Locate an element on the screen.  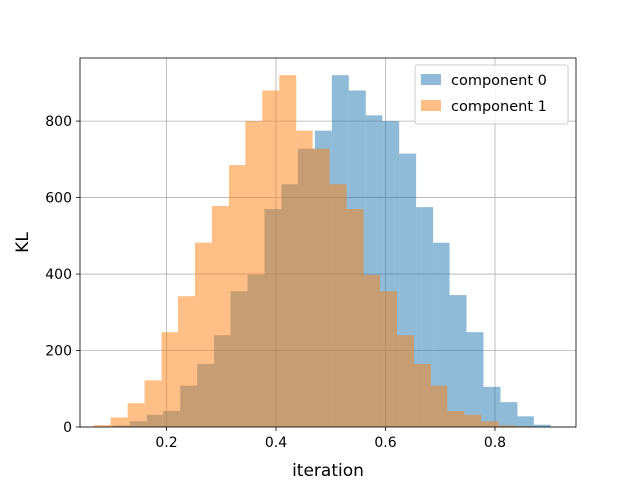
y-tick-label: 400 is located at coordinates (58, 275).